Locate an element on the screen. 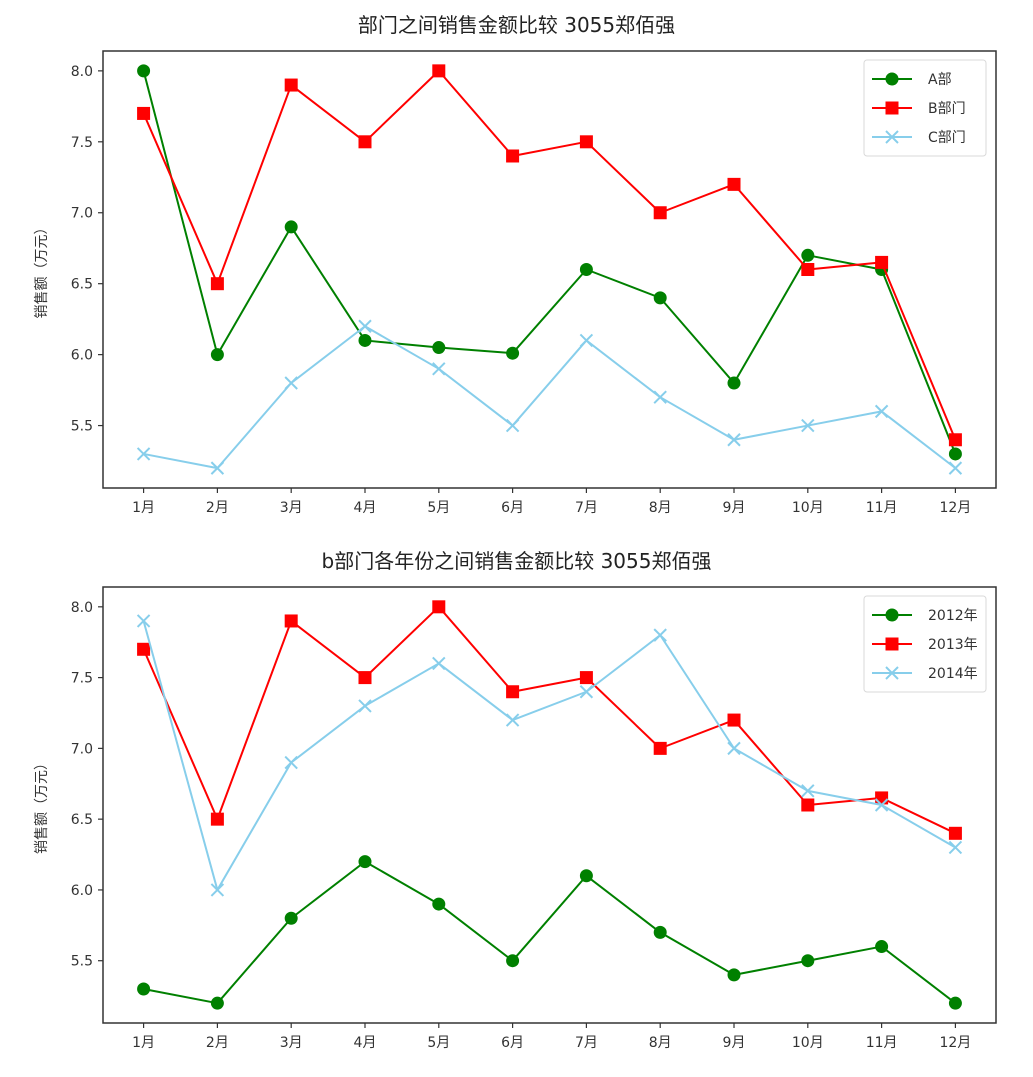 The height and width of the screenshot is (1077, 1033). y-tick-label: 6.0 is located at coordinates (82, 356).